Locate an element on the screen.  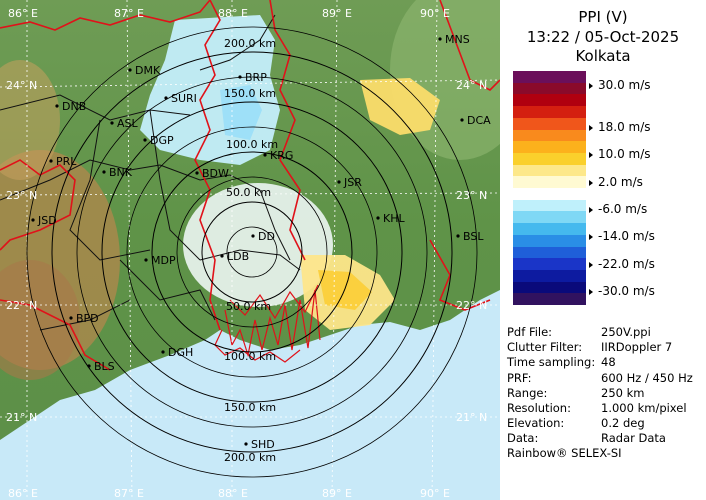
ring-label-south: 200.0 km is located at coordinates (250, 457).